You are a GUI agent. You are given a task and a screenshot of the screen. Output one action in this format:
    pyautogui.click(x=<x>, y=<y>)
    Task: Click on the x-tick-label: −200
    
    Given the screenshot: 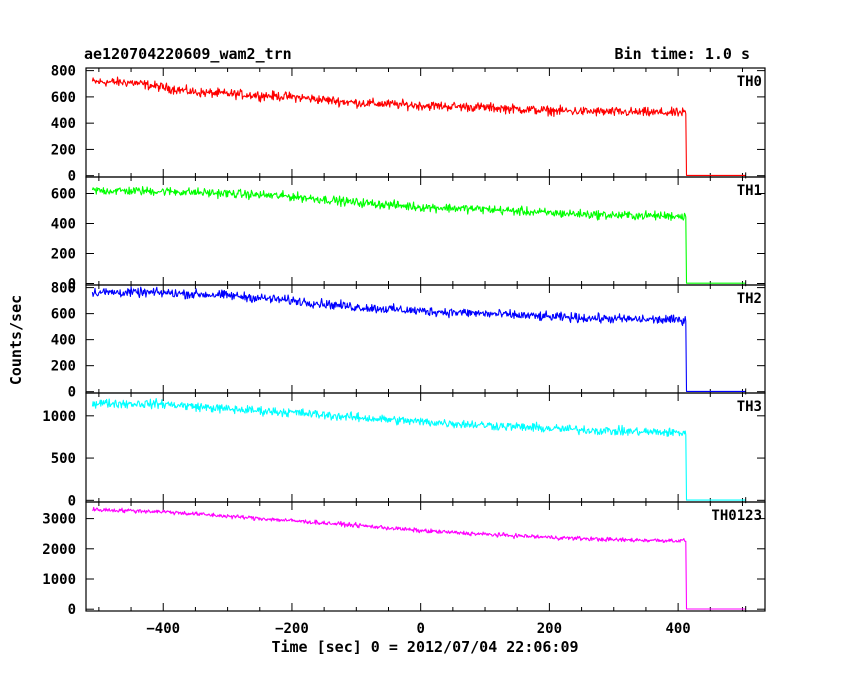 What is the action you would take?
    pyautogui.click(x=292, y=629)
    